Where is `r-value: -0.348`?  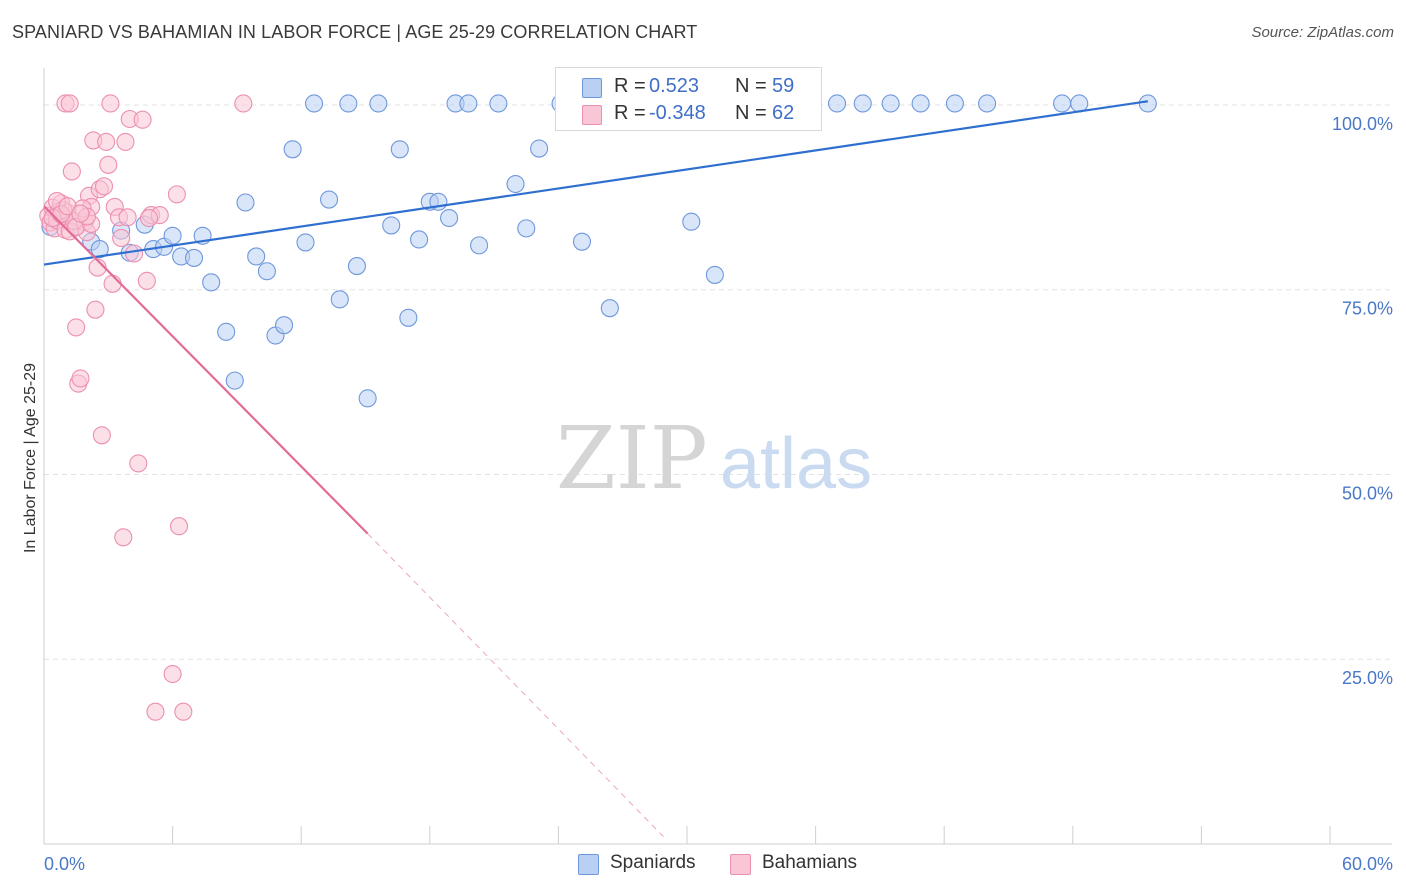 r-value: -0.348 is located at coordinates (677, 113).